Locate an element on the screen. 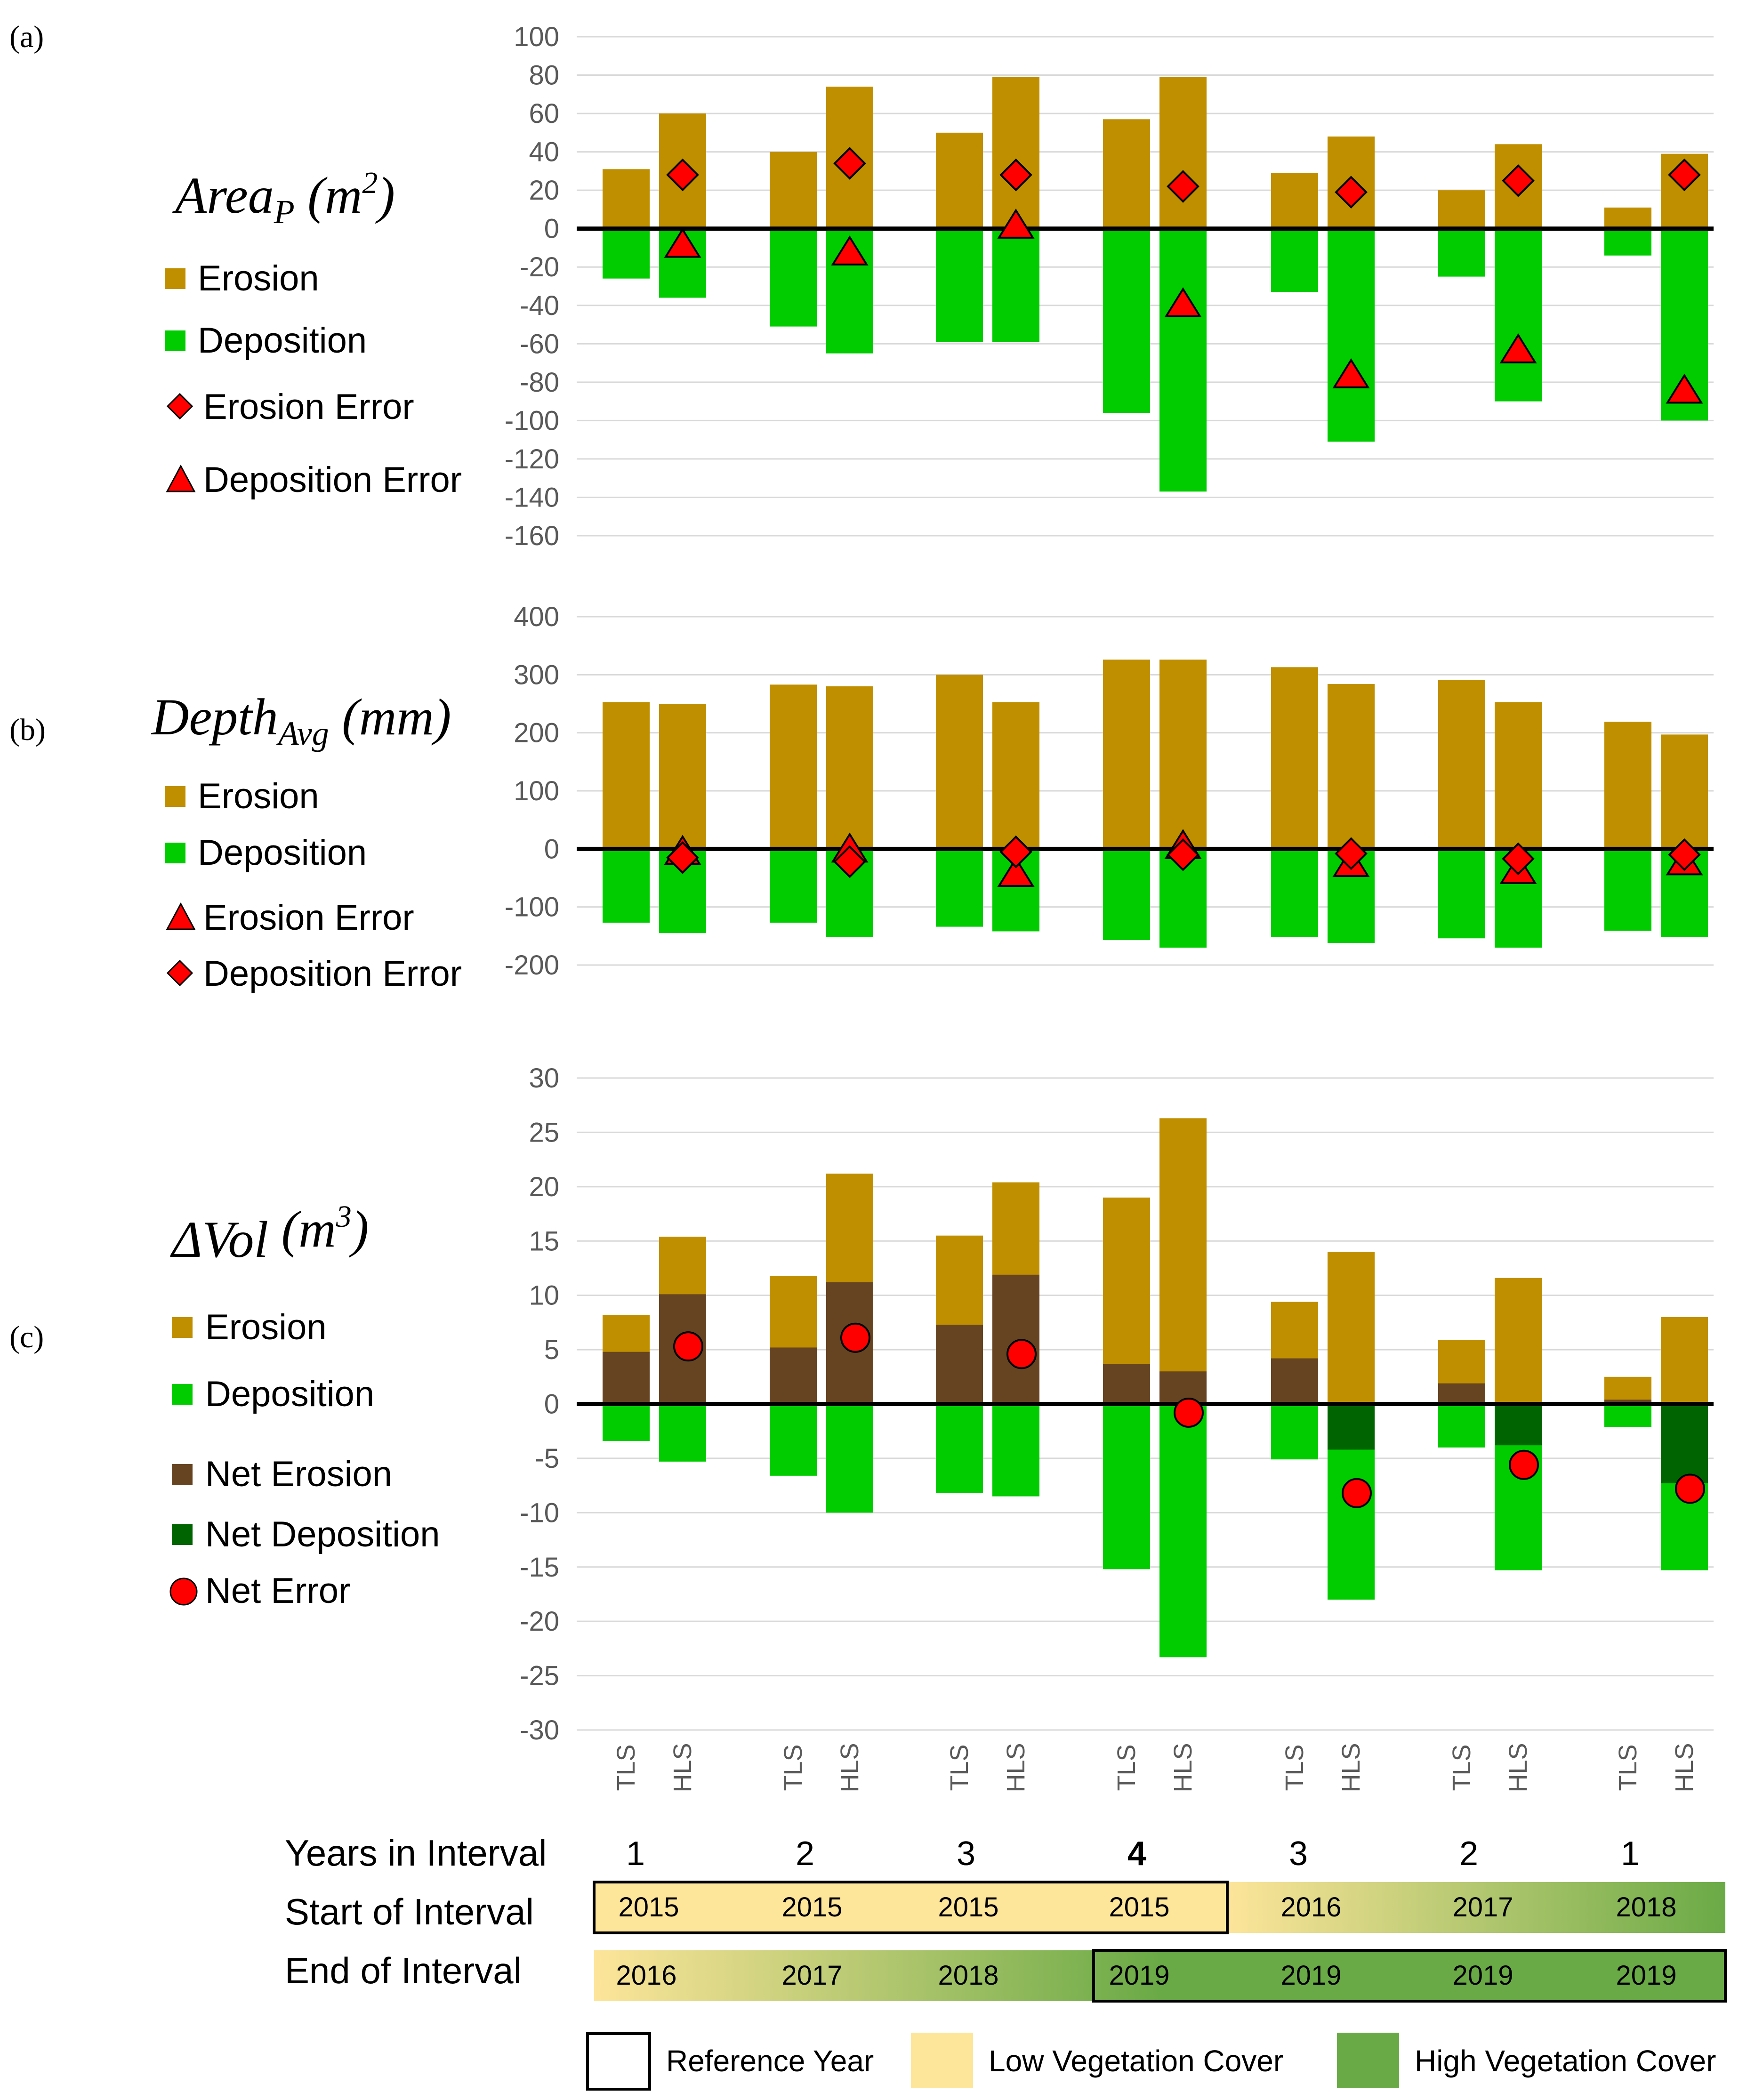 Image resolution: width=1755 pixels, height=2100 pixels. net-deposition-bar is located at coordinates (1684, 1444).